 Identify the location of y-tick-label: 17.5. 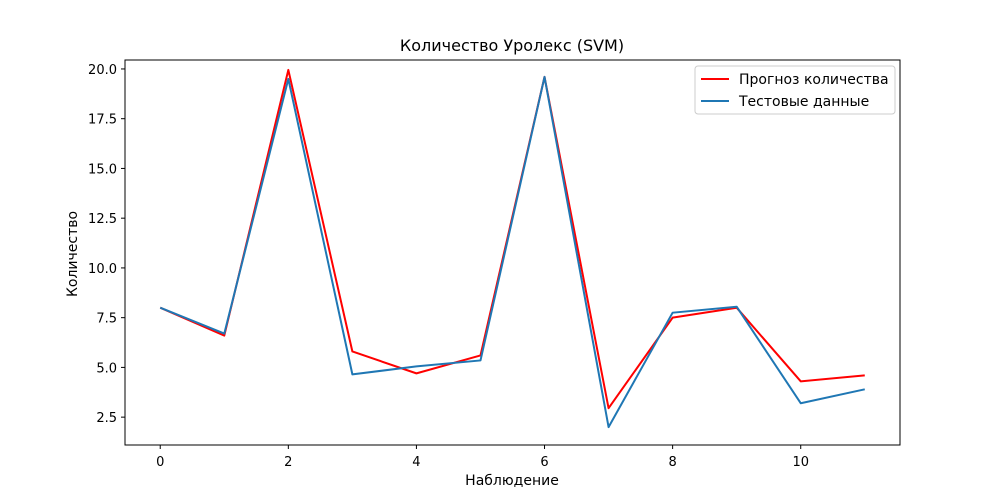
(102, 120).